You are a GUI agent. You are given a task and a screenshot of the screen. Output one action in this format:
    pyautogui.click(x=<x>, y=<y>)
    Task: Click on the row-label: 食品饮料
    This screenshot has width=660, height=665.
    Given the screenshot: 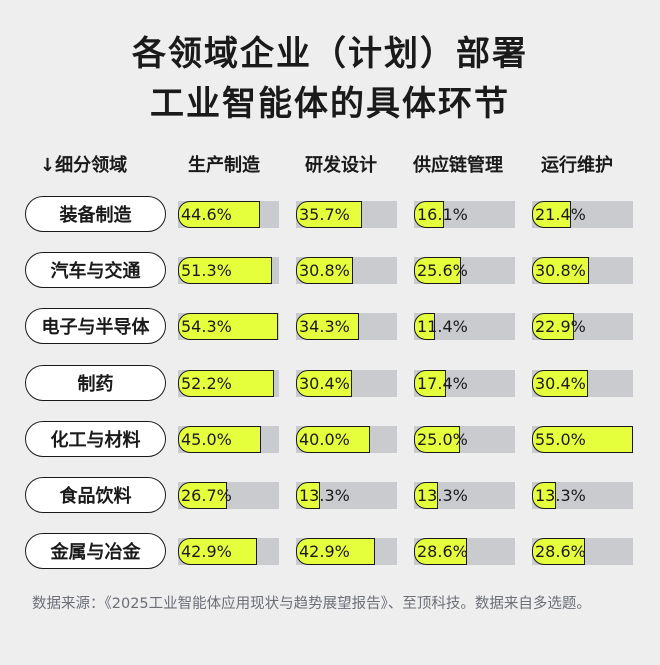 What is the action you would take?
    pyautogui.click(x=95, y=495)
    